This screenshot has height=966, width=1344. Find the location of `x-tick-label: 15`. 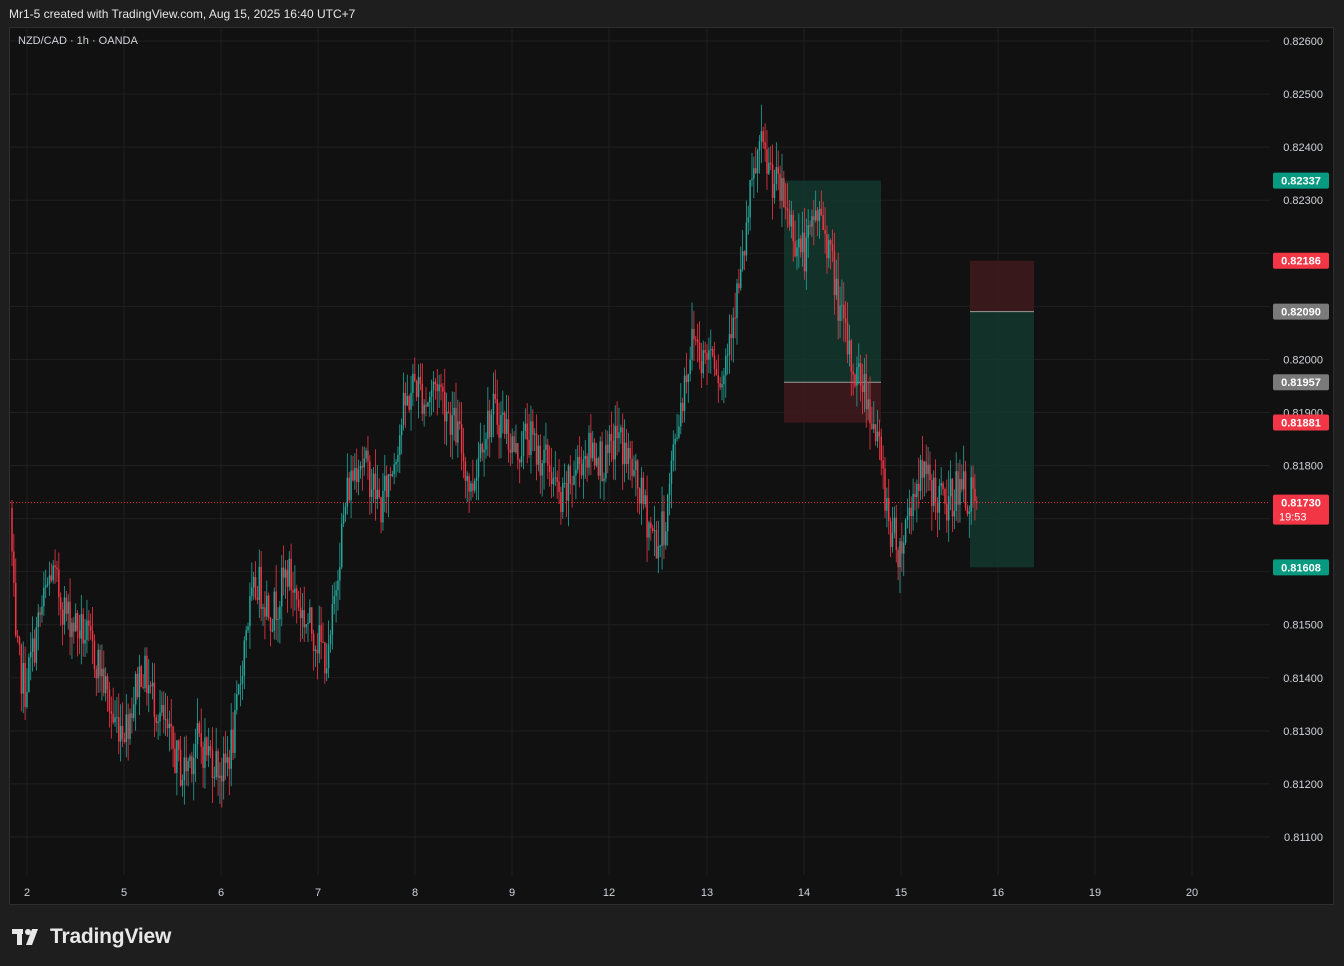

x-tick-label: 15 is located at coordinates (901, 893).